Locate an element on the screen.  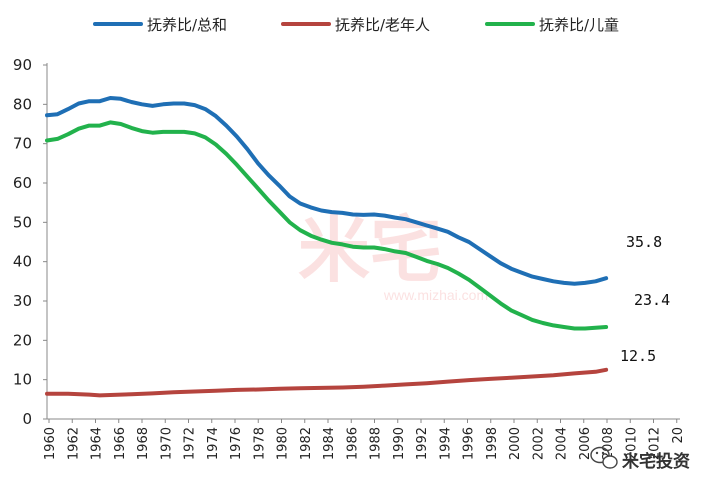
x-tick-label: 1998 is located at coordinates (492, 443).